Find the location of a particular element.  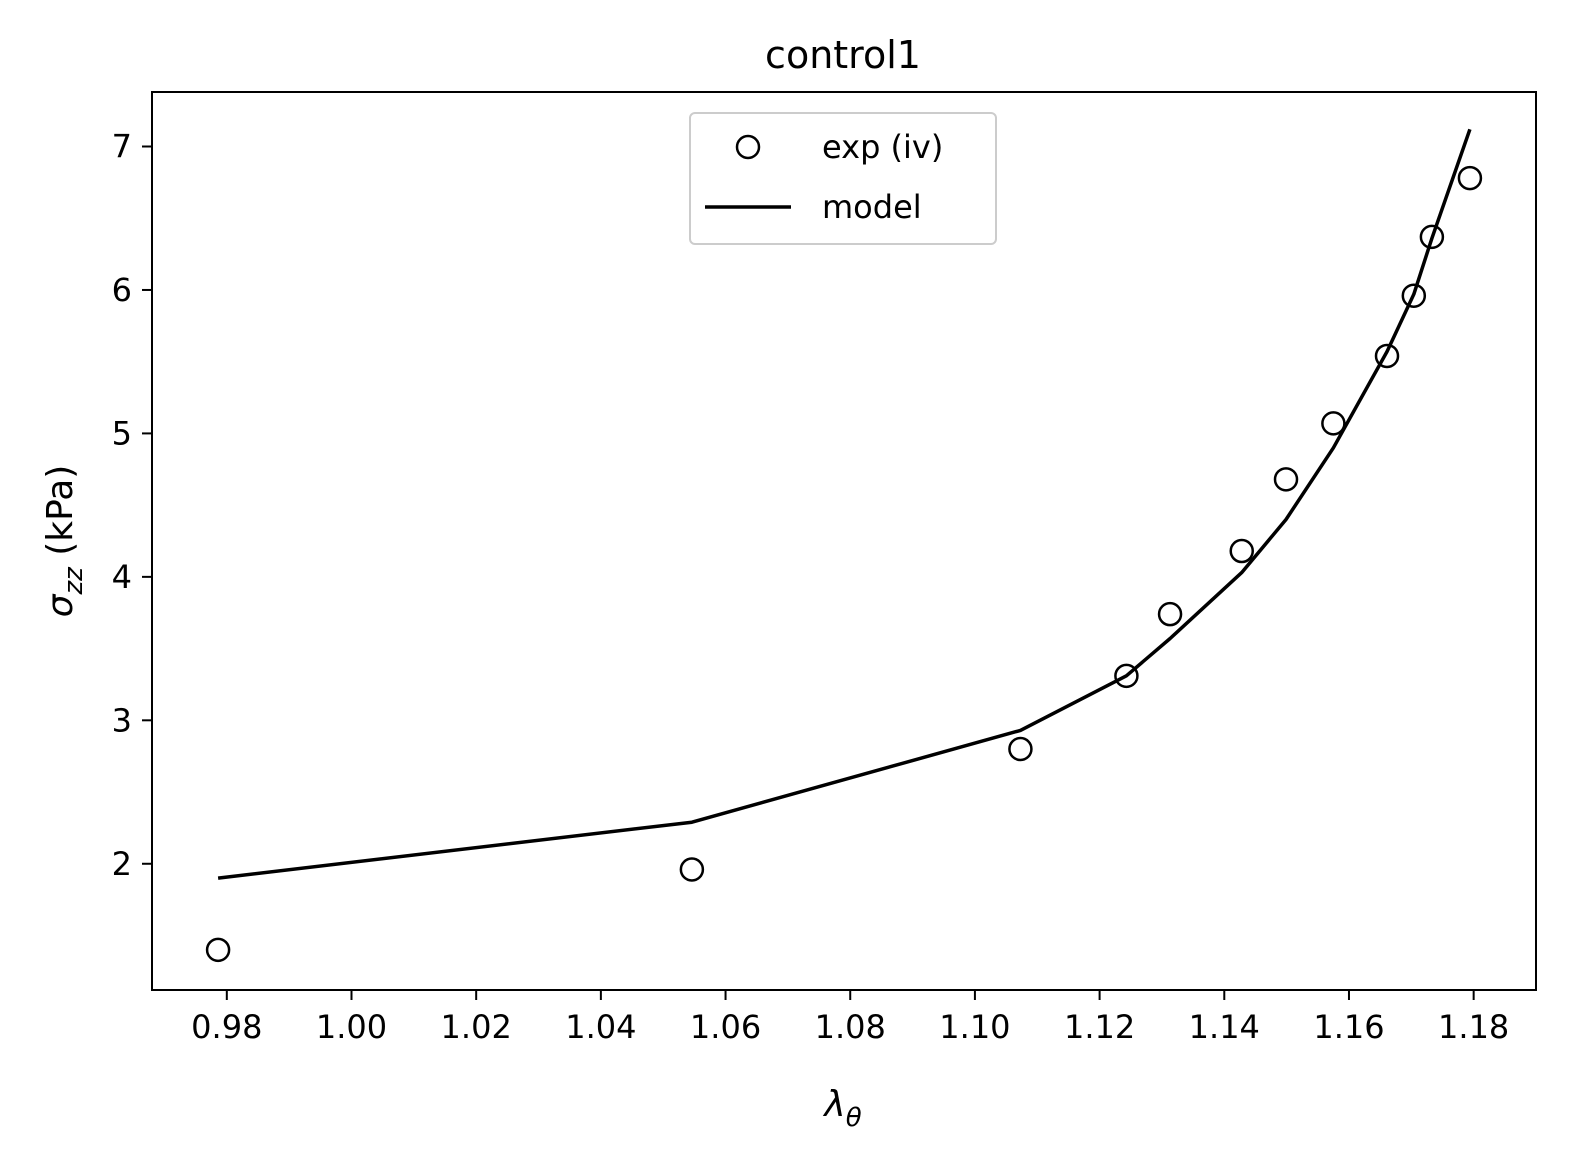

legend: exp (iv) model is located at coordinates (843, 178).